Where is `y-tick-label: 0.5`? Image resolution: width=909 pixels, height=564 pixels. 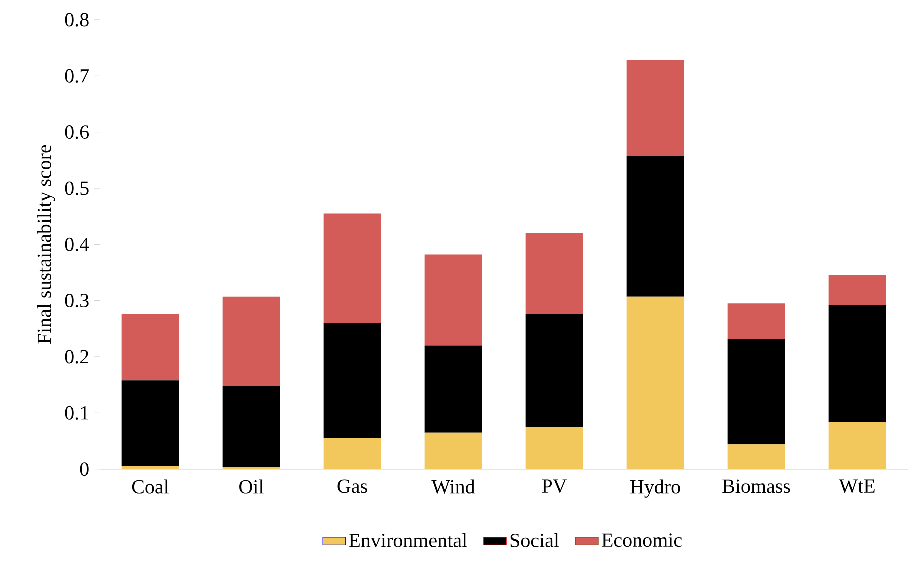 y-tick-label: 0.5 is located at coordinates (77, 189).